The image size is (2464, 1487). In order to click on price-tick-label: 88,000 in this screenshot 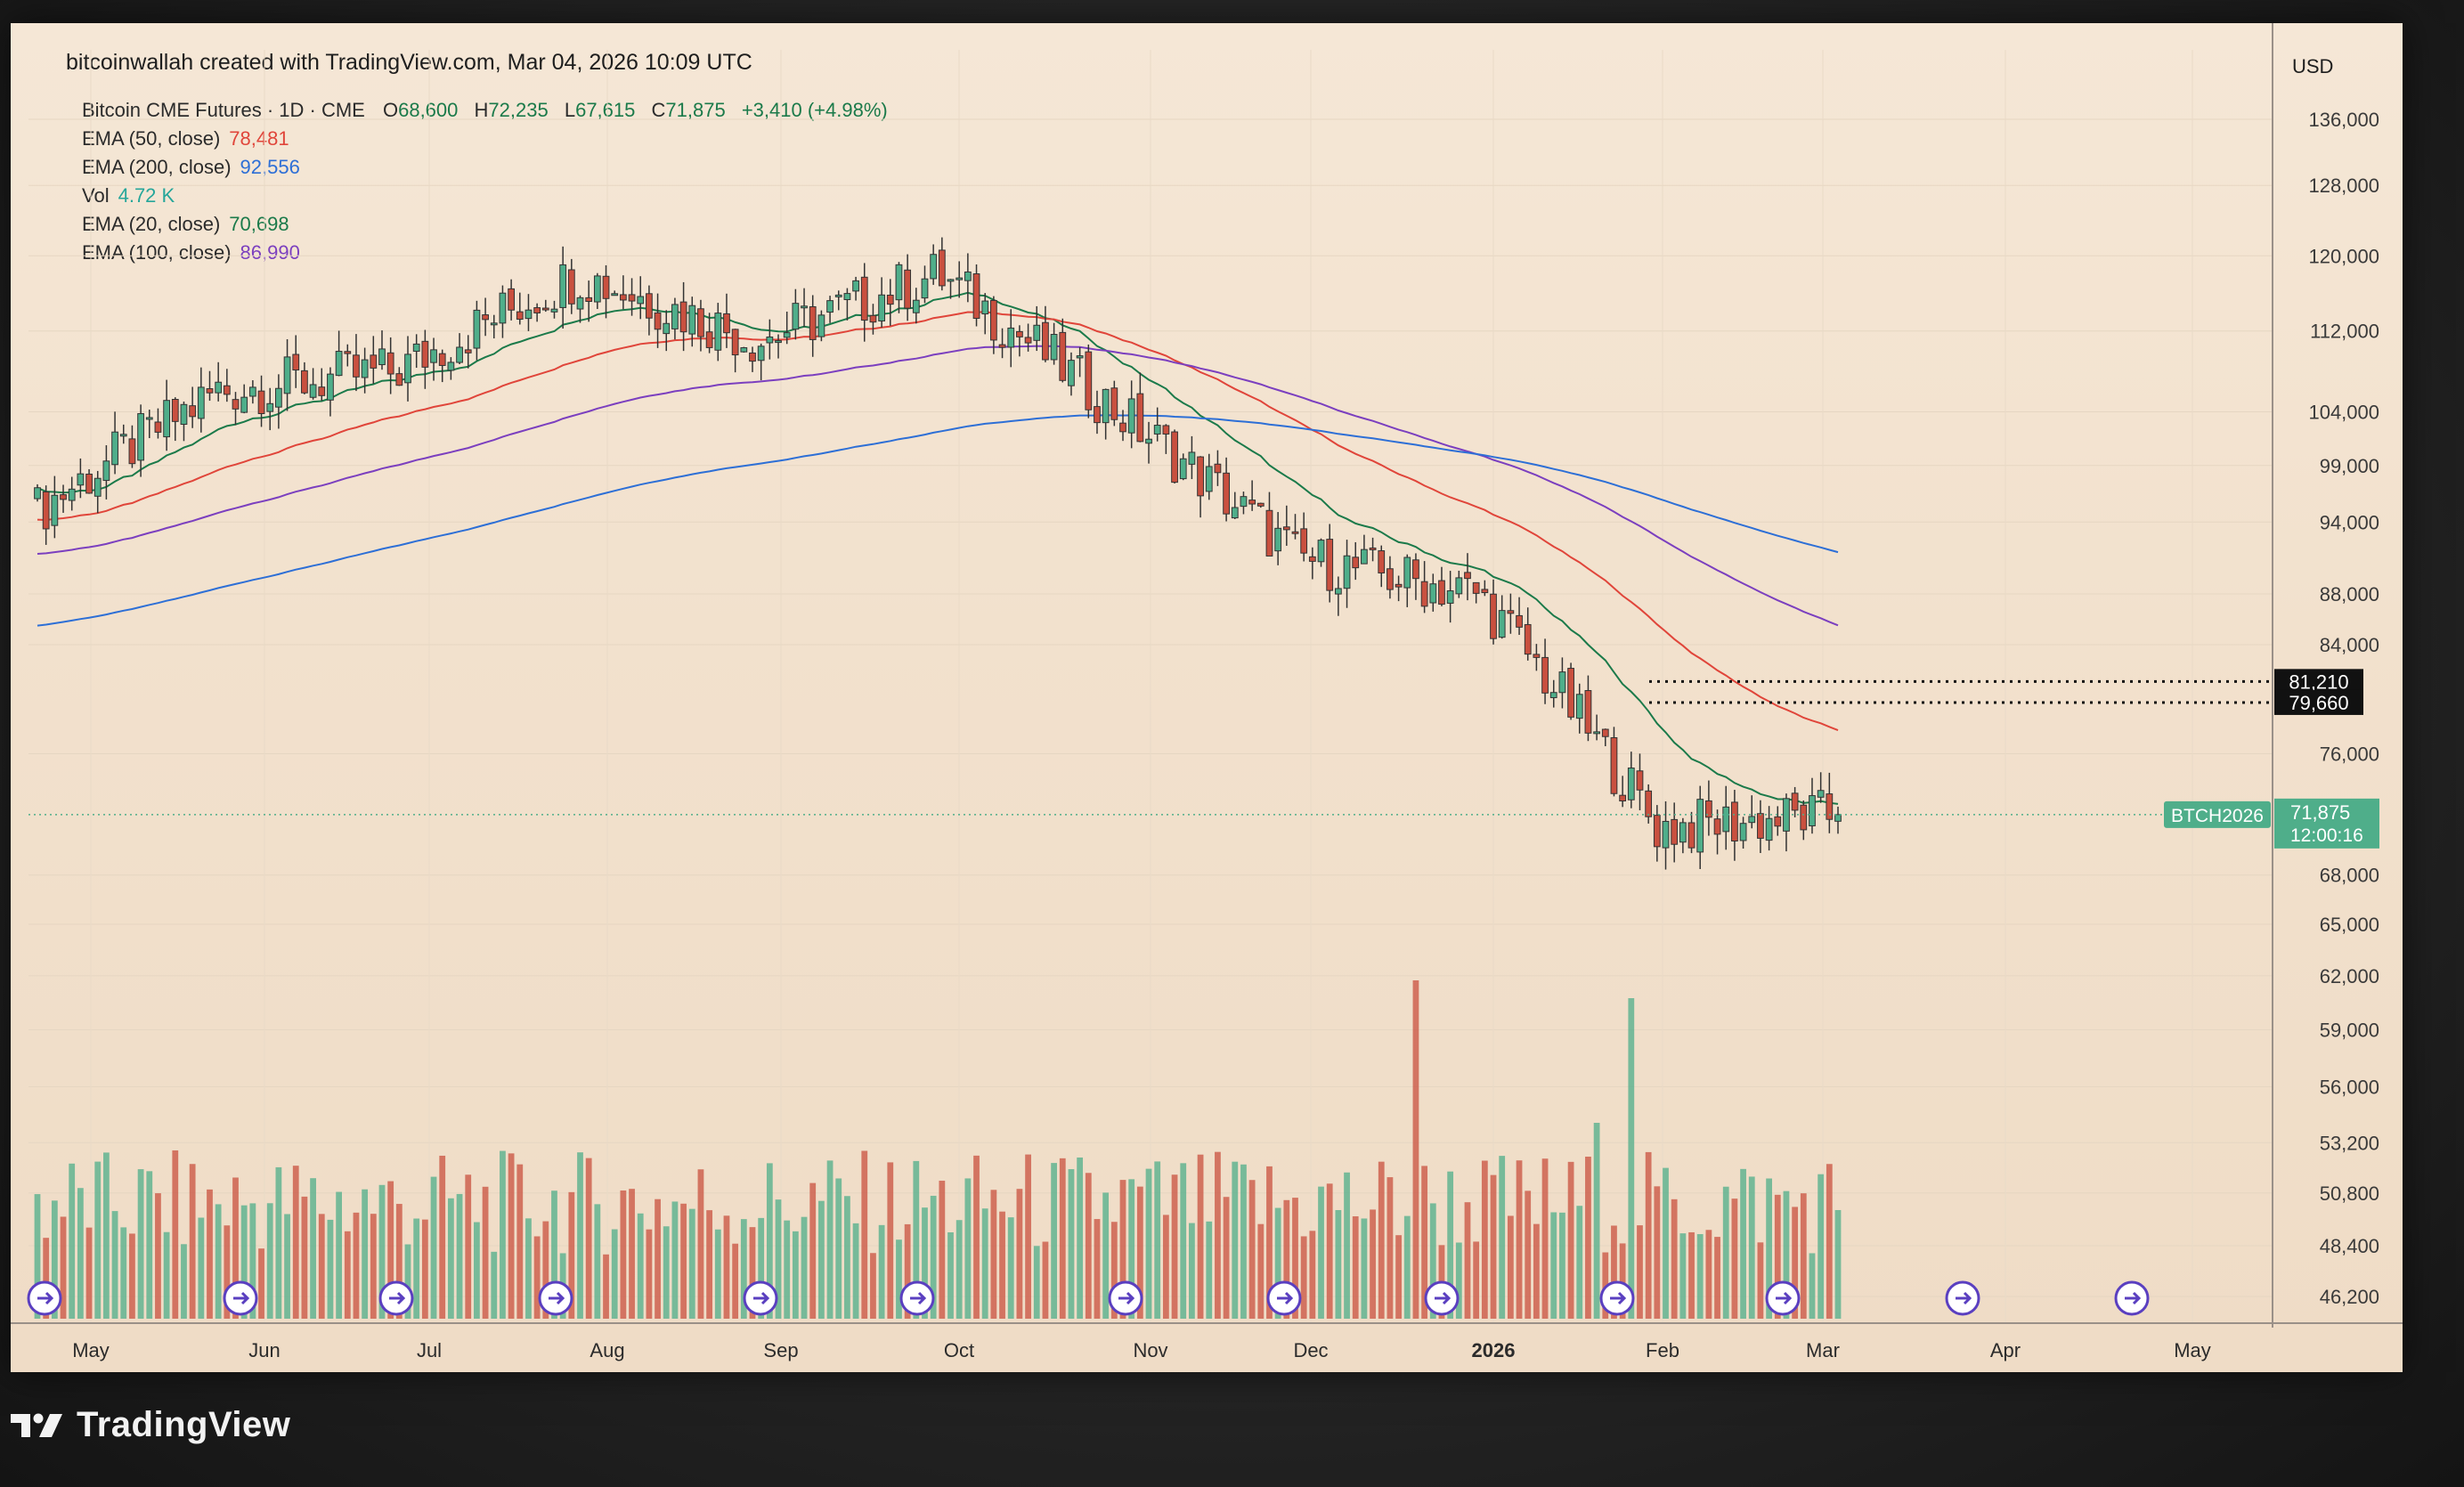, I will do `click(2349, 594)`.